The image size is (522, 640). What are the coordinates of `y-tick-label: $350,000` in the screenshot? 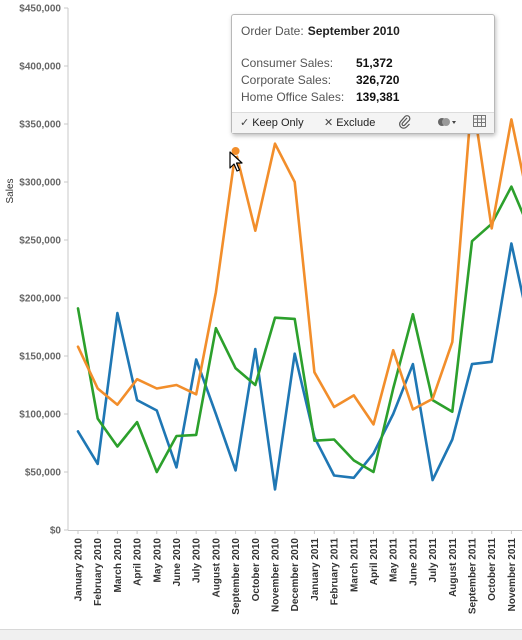 It's located at (40, 125).